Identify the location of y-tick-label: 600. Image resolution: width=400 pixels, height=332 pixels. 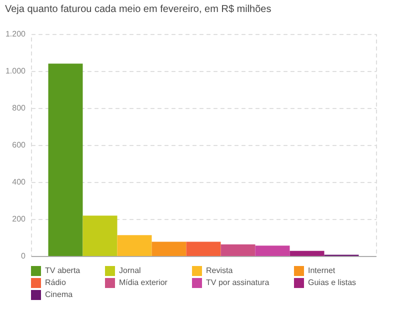
(19, 145).